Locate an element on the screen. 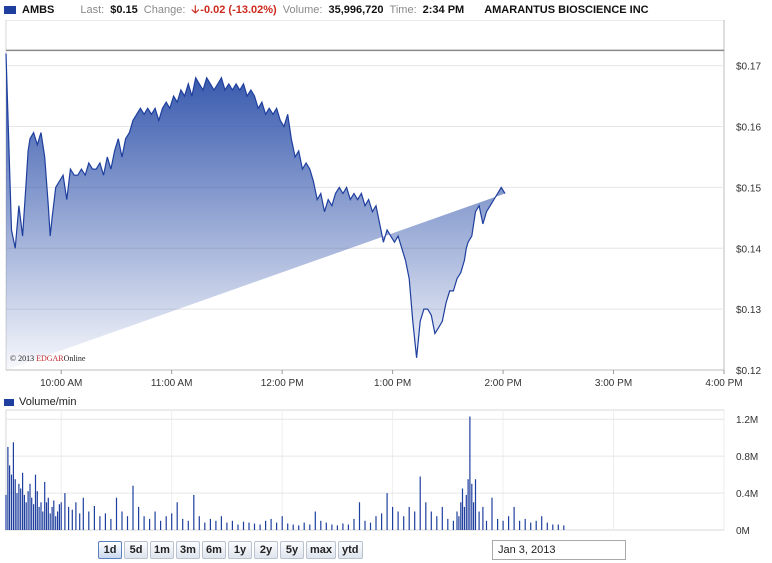 The width and height of the screenshot is (772, 563). copyright-brand: EDGAR is located at coordinates (50, 358).